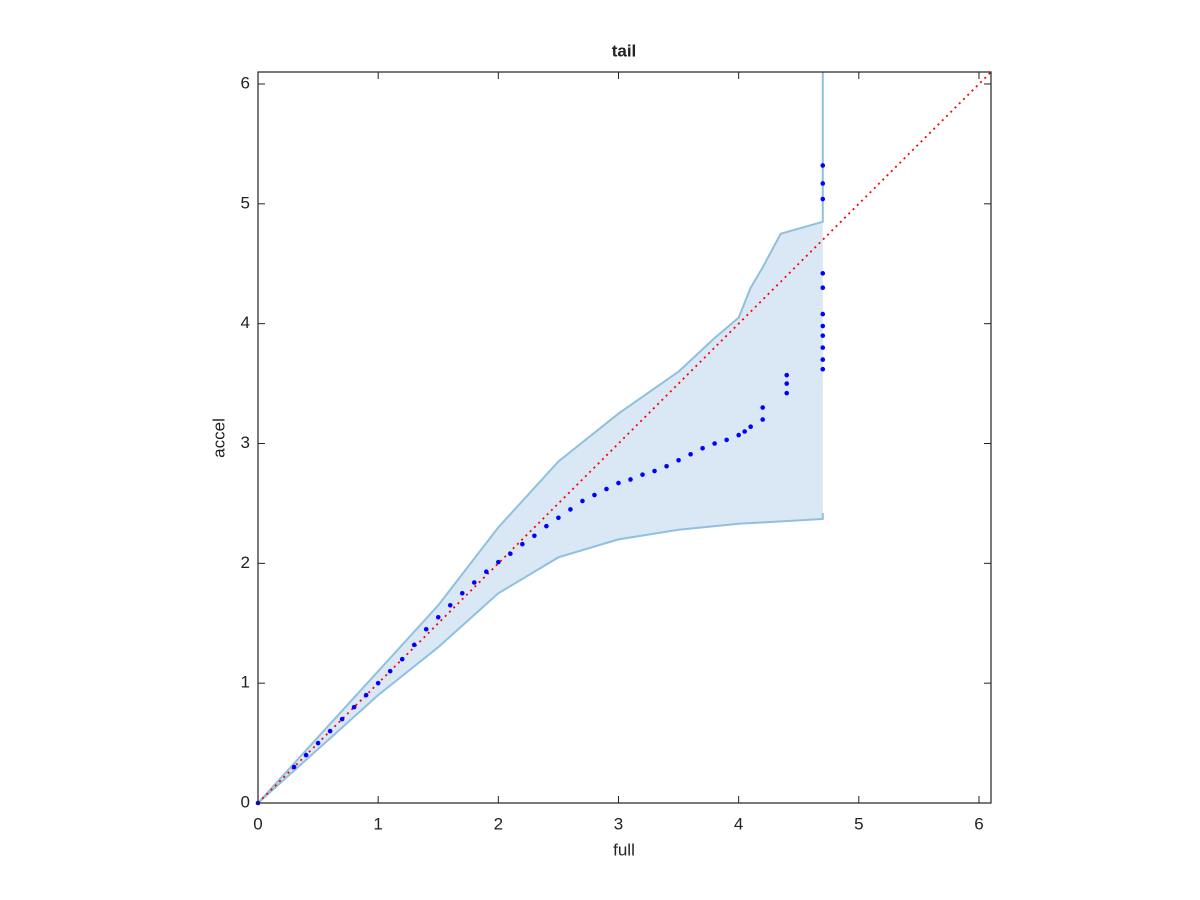 This screenshot has width=1200, height=900. I want to click on y-tick-label: 3, so click(245, 442).